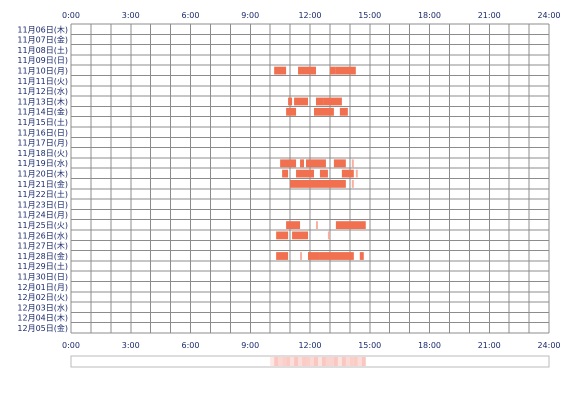 The height and width of the screenshot is (400, 570). Describe the element at coordinates (42, 307) in the screenshot. I see `row-label: 12月03日(水)` at that location.